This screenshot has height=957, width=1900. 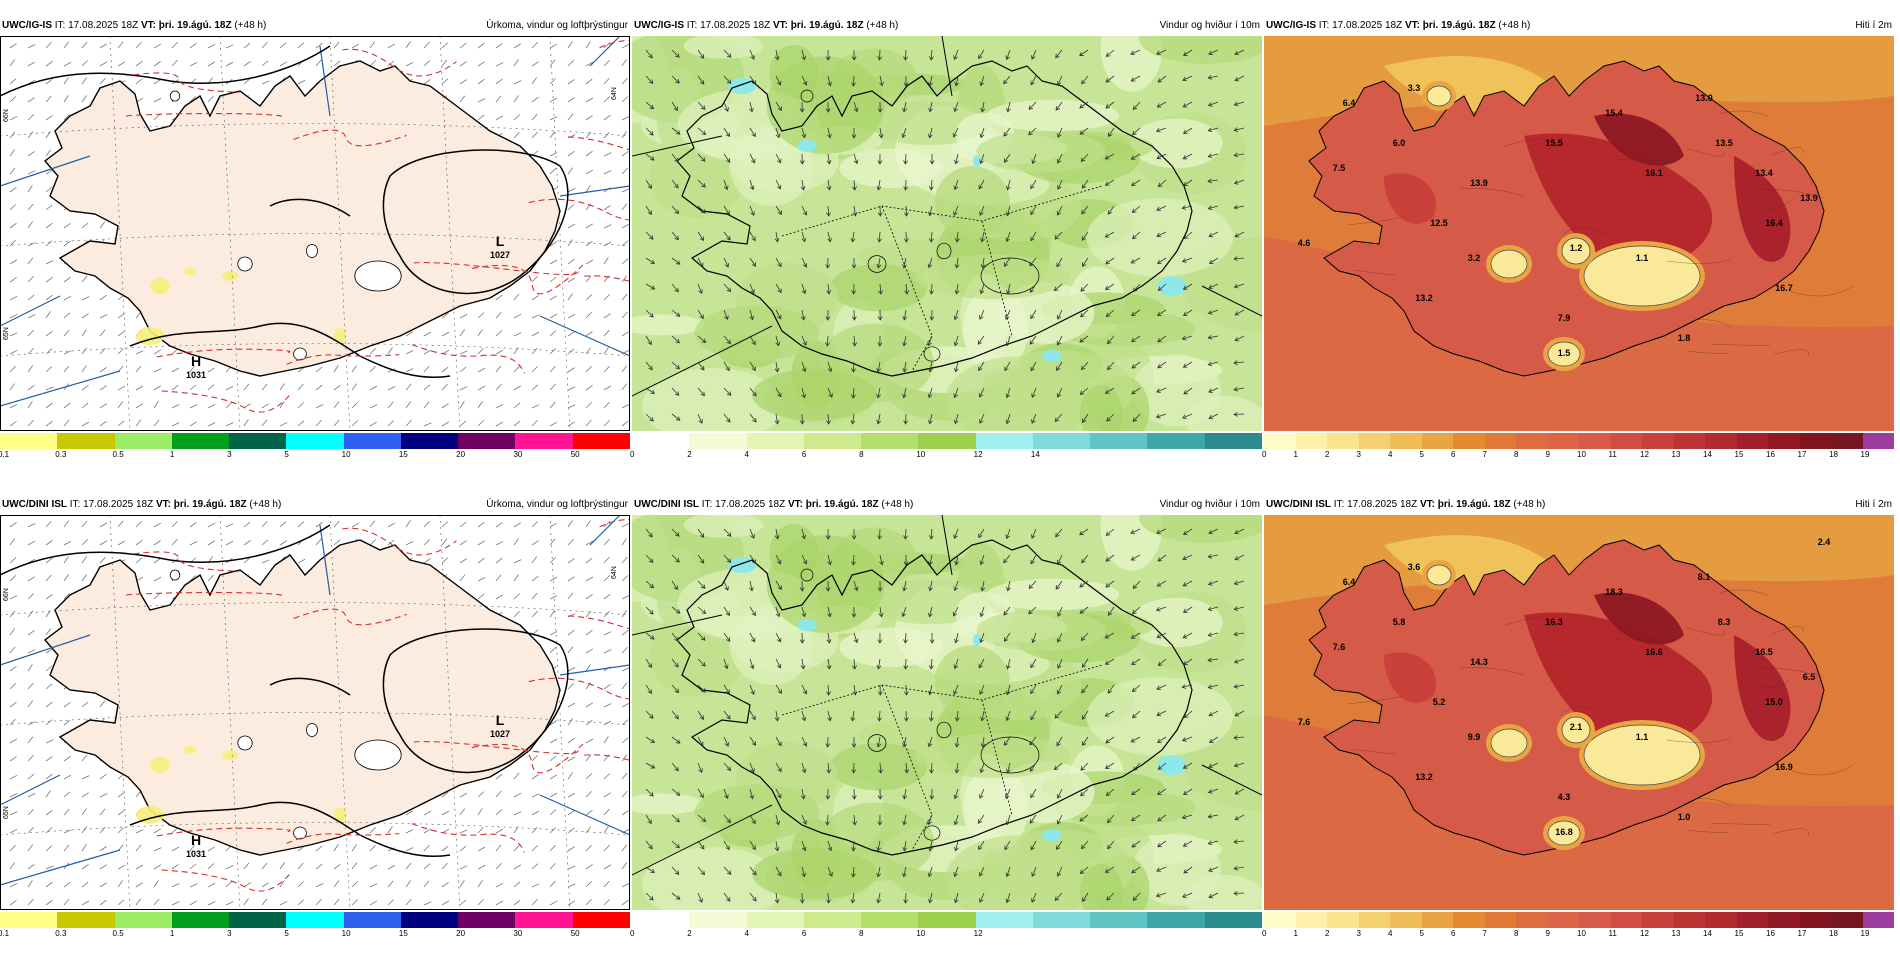 I want to click on temp-value-label: 13.2, so click(x=1424, y=298).